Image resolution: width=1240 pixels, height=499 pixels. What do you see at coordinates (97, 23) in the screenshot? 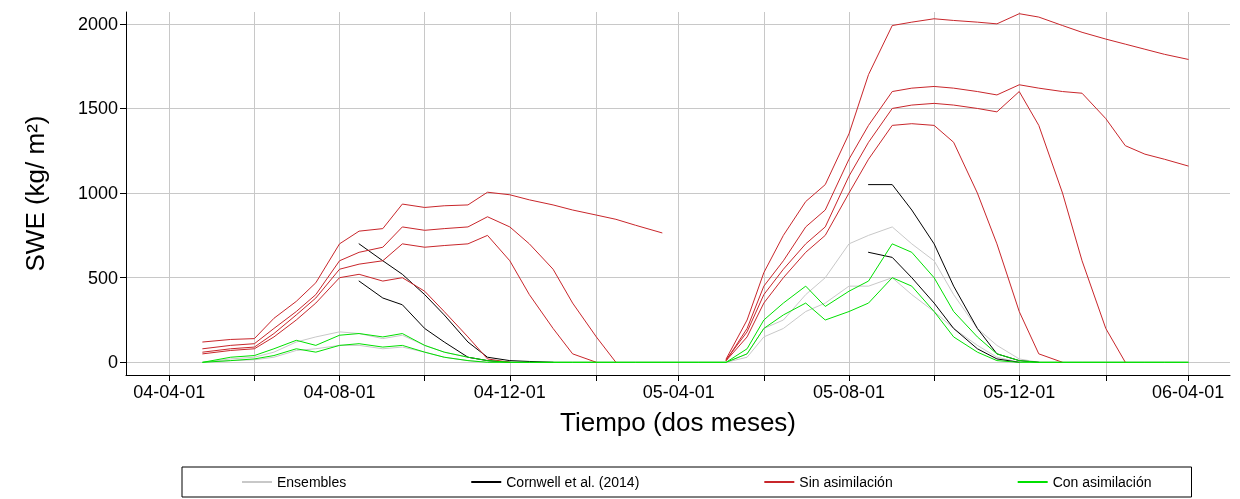
I see `y-tick-label: 2000` at bounding box center [97, 23].